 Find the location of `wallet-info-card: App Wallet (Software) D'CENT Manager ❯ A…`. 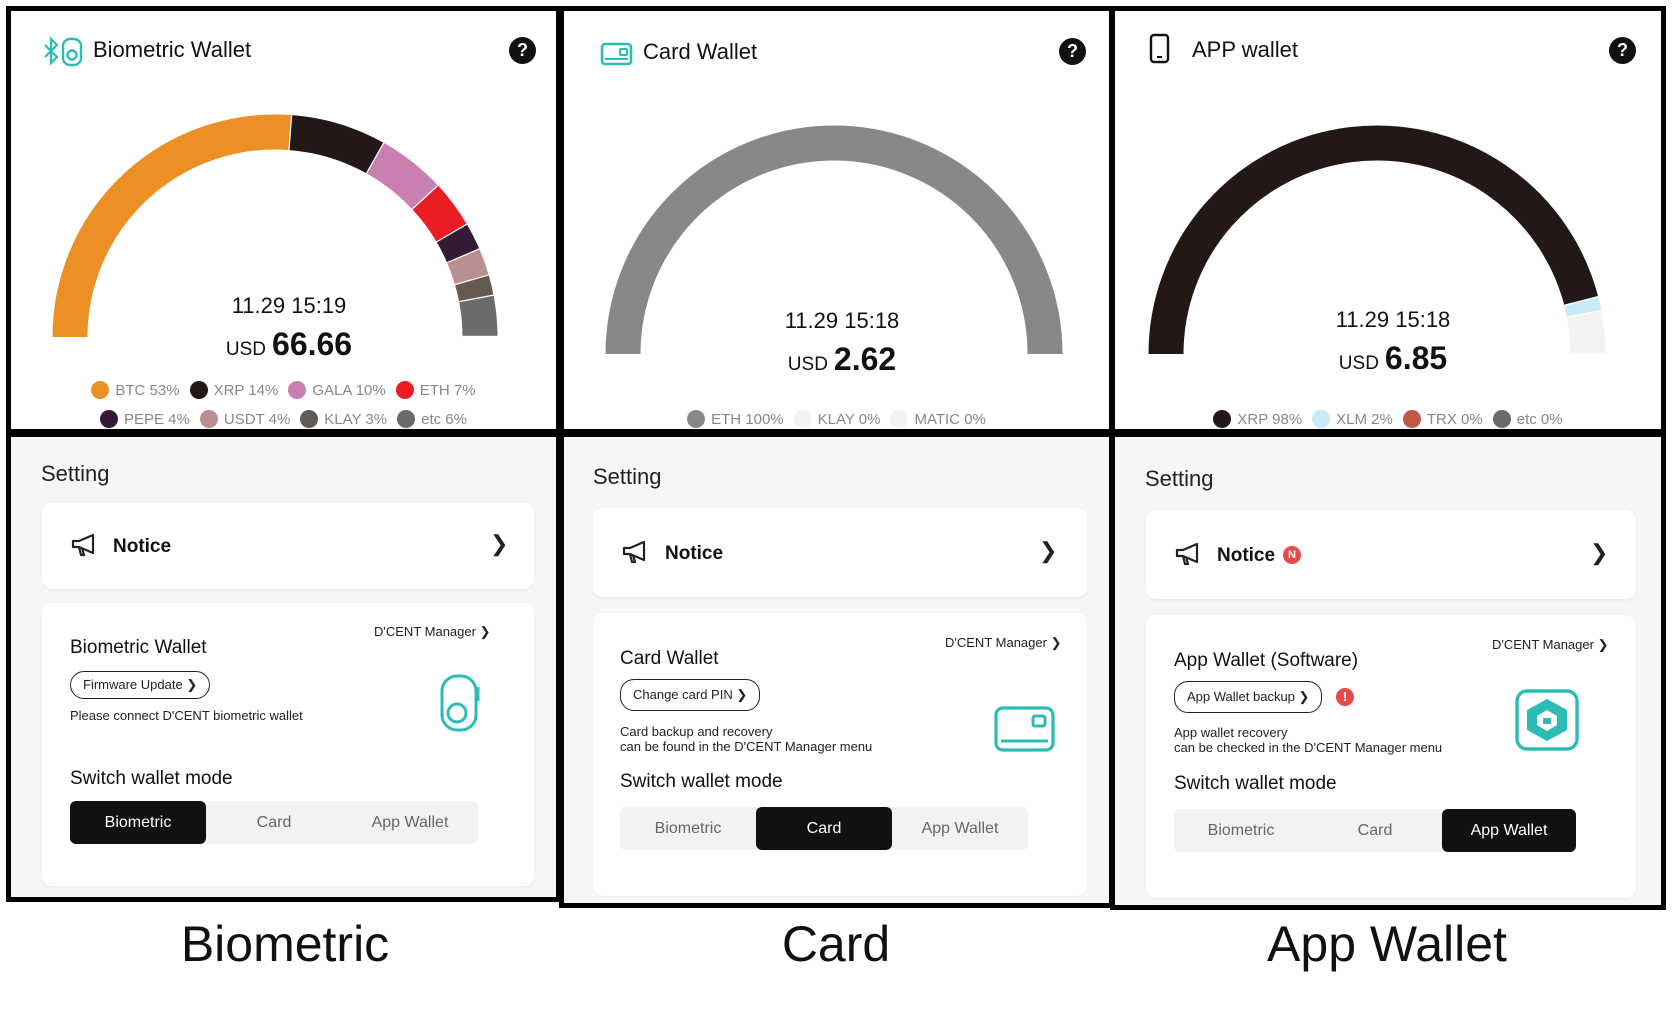

wallet-info-card: App Wallet (Software) D'CENT Manager ❯ A… is located at coordinates (1391, 756).